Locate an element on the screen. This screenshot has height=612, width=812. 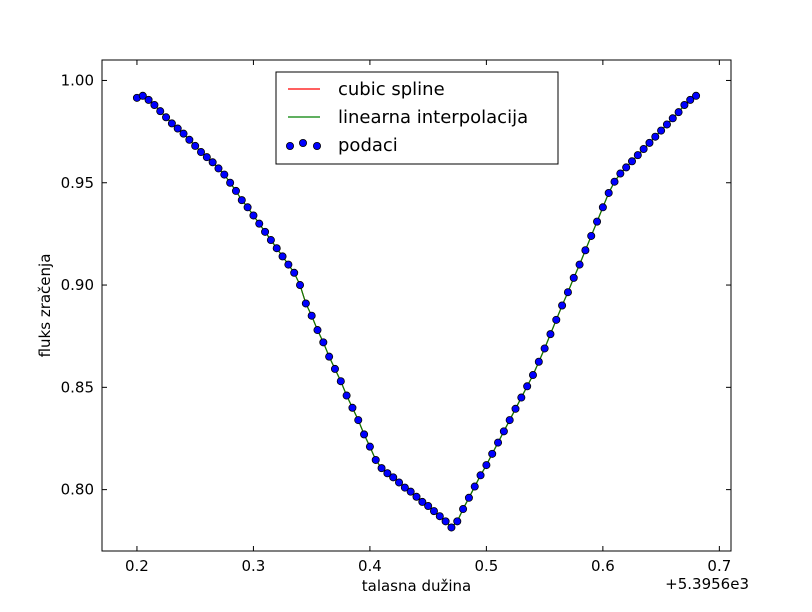
legend-box is located at coordinates (417, 118).